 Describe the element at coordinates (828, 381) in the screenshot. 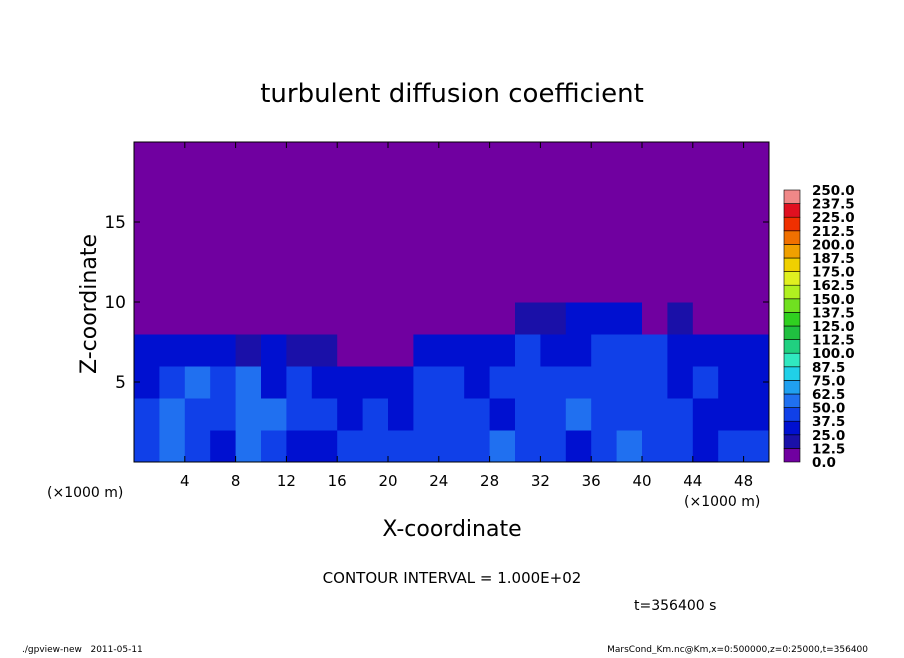

I see `colorbar-label: 75.0` at that location.